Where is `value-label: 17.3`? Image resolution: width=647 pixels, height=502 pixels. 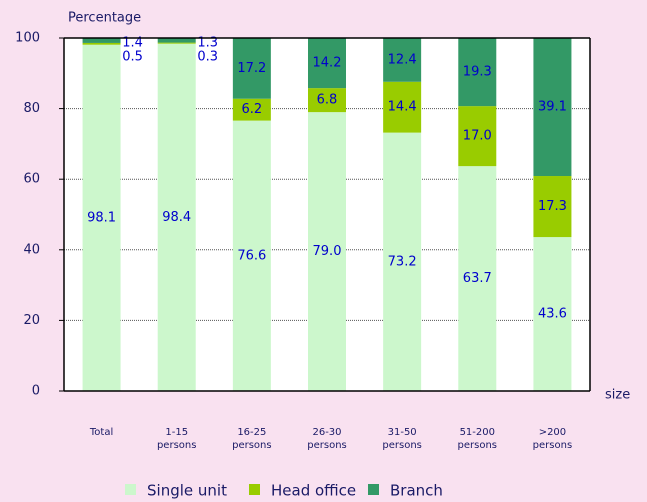
value-label: 17.3 is located at coordinates (552, 206).